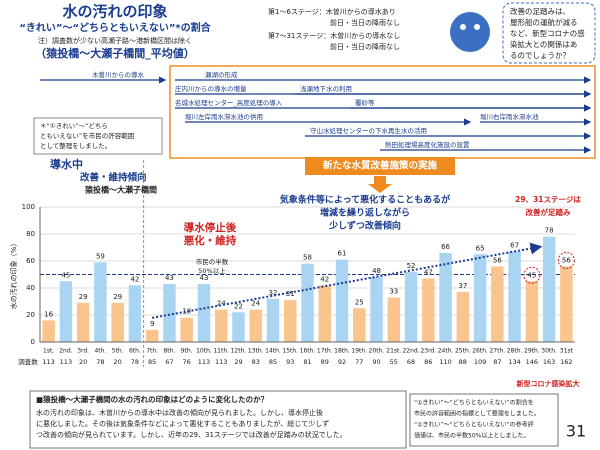  I want to click on x-tick-label: 12th., so click(239, 351).